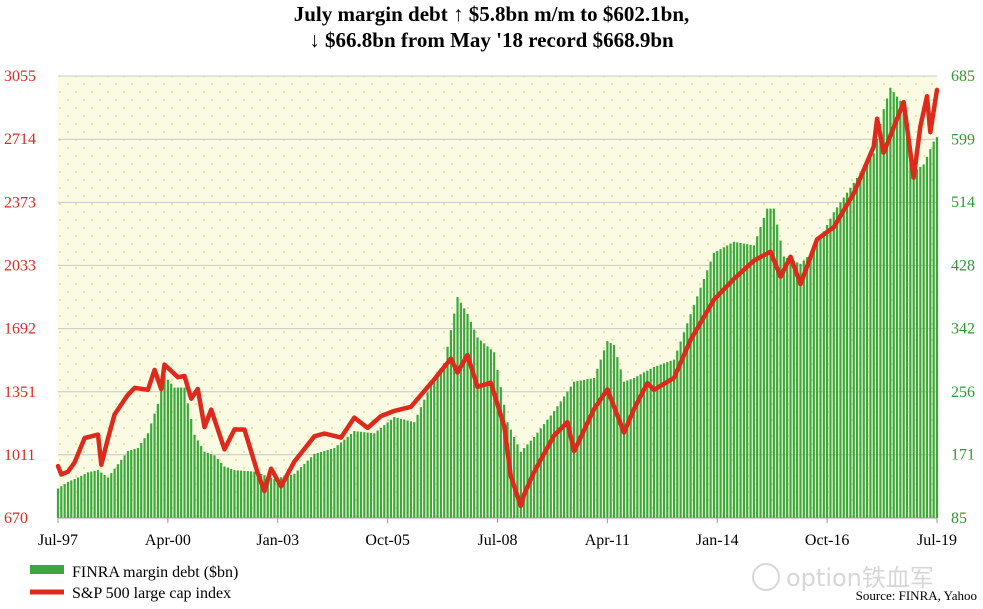  What do you see at coordinates (963, 392) in the screenshot?
I see `y-right-tick-label: 256` at bounding box center [963, 392].